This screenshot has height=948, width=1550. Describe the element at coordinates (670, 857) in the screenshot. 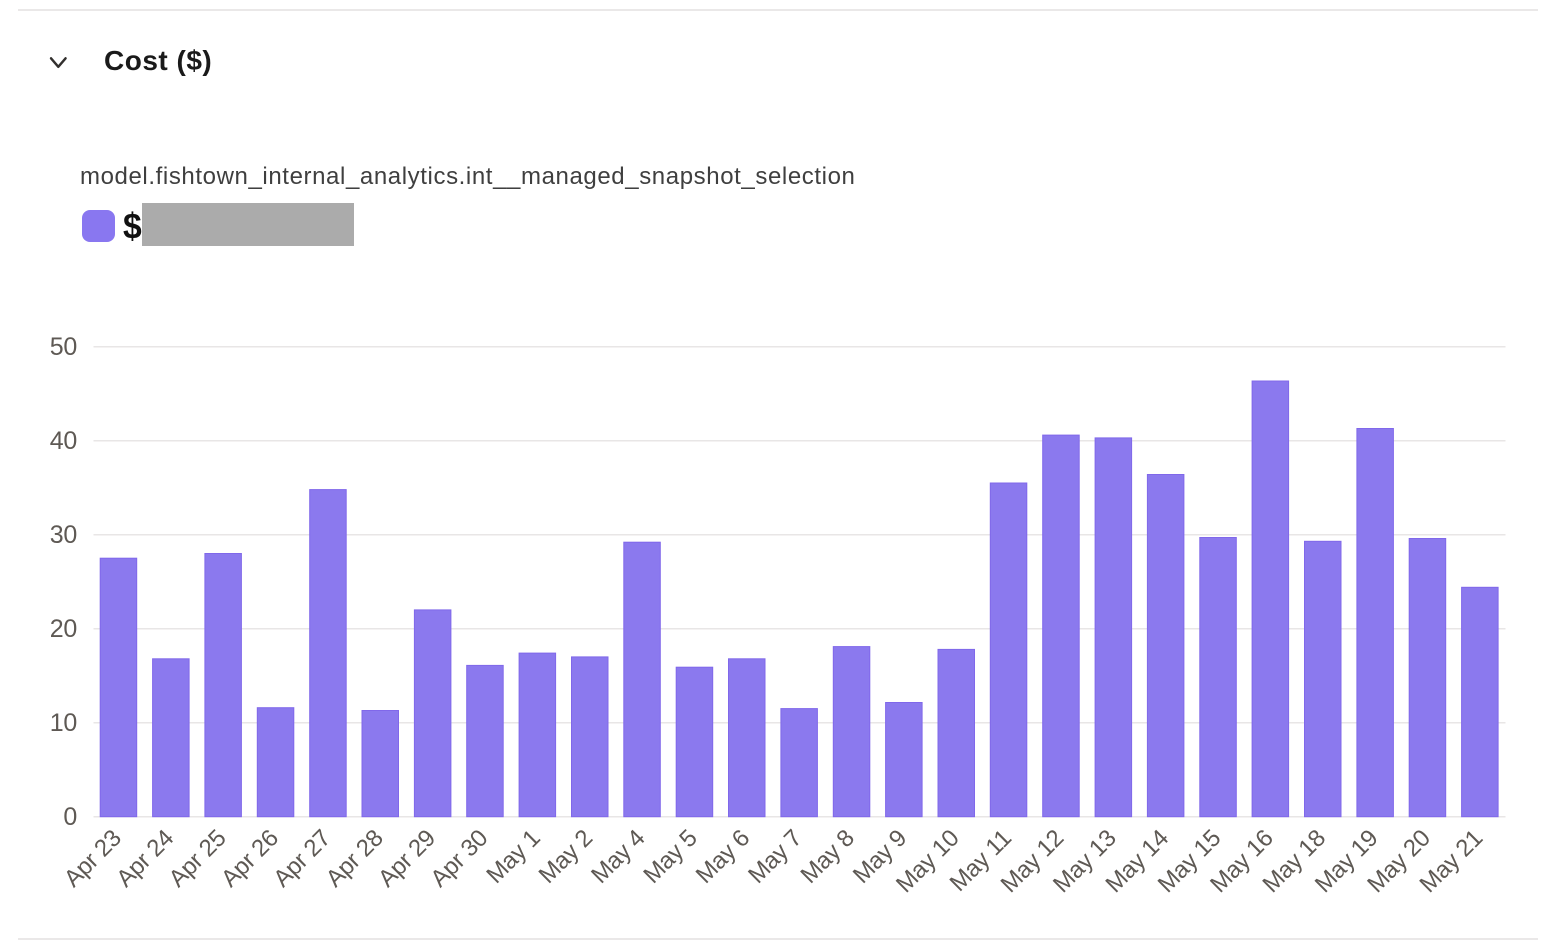

I see `svg-text: May 5` at that location.